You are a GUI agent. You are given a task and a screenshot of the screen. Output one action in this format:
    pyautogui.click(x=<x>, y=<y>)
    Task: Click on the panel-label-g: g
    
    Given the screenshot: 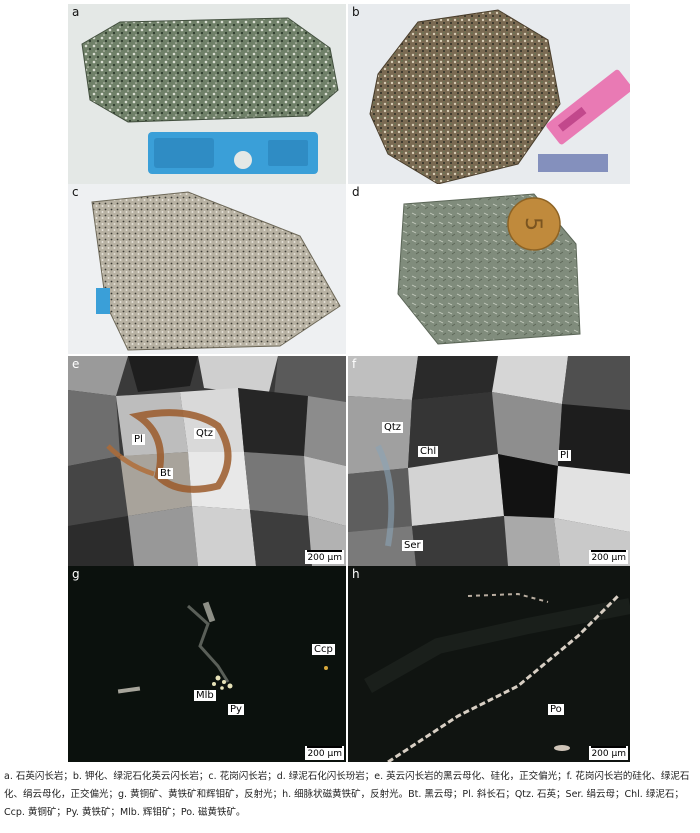 What is the action you would take?
    pyautogui.click(x=76, y=574)
    